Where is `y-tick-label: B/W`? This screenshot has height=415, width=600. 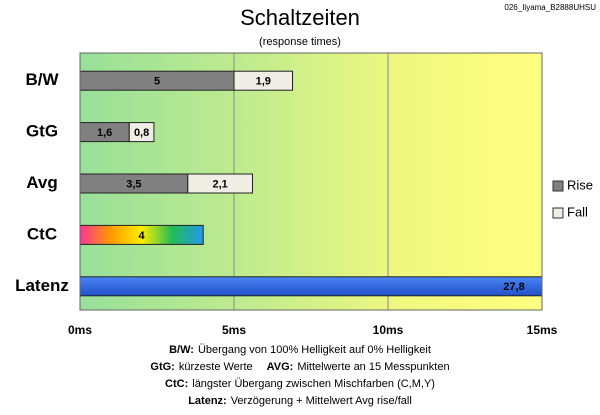 y-tick-label: B/W is located at coordinates (42, 79).